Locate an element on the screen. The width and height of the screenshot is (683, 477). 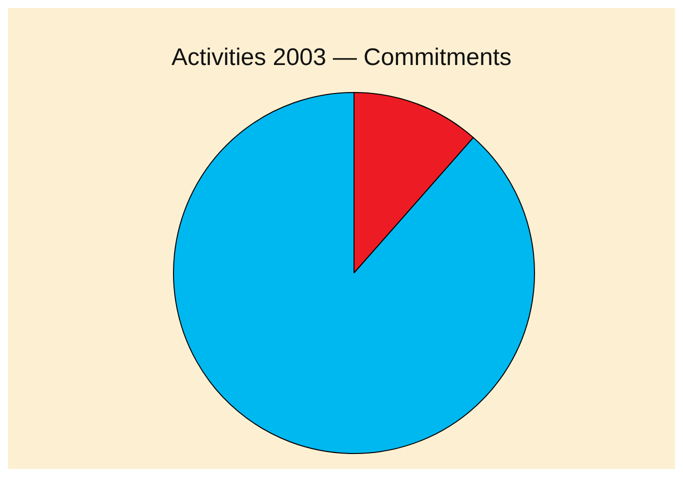
chart-title: Activities 2003 — Commitments is located at coordinates (341, 58).